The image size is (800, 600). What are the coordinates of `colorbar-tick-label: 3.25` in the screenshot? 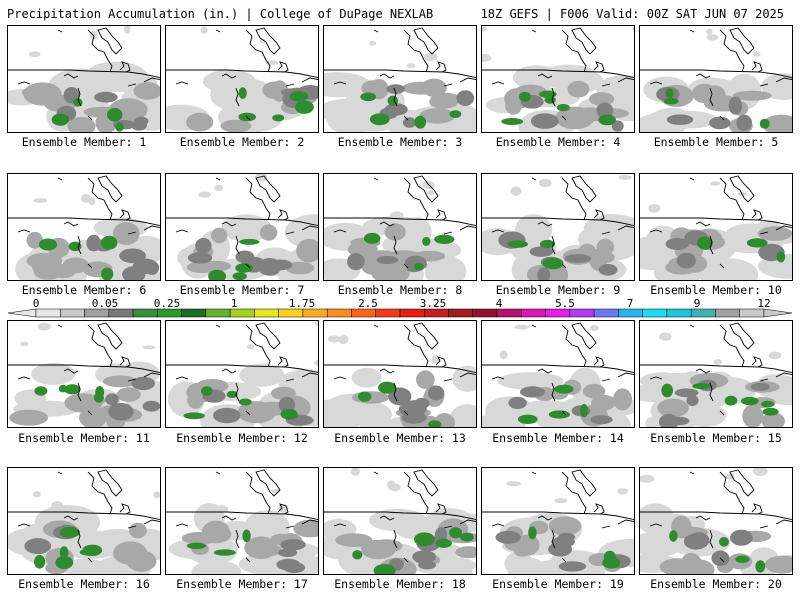 It's located at (433, 303).